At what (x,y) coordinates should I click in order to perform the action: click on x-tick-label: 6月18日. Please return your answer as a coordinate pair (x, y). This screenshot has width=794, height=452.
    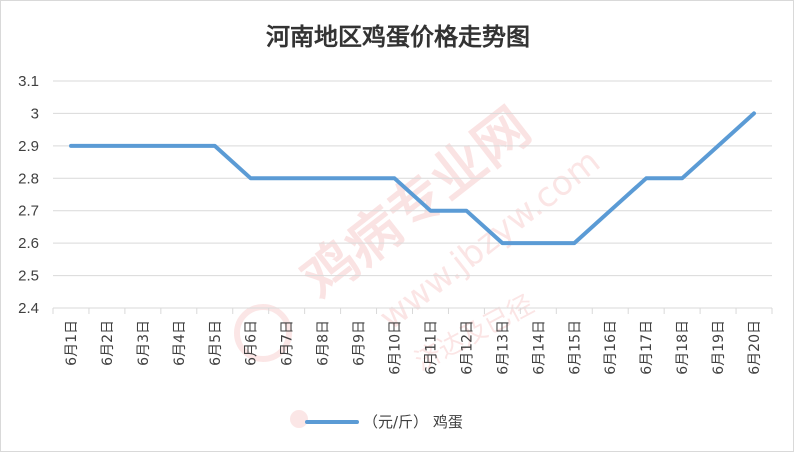
    Looking at the image, I should click on (683, 347).